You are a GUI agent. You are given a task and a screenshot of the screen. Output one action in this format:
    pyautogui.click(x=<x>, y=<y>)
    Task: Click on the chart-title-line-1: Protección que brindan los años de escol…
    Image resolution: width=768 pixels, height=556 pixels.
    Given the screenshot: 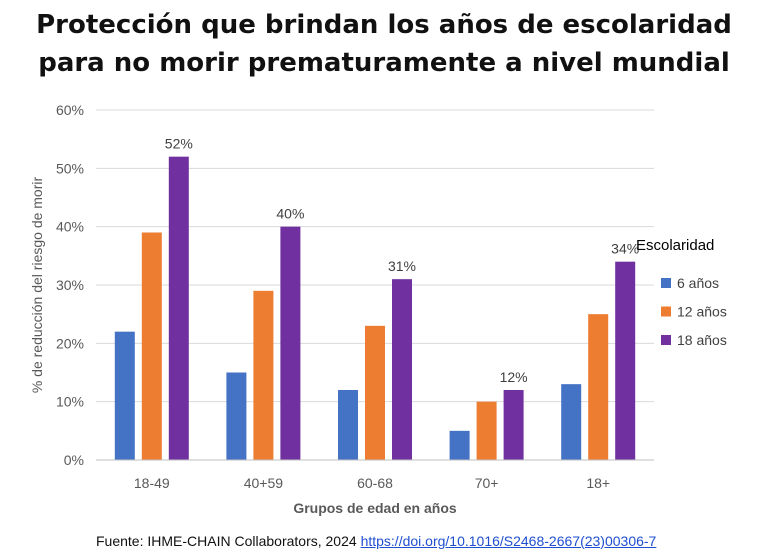 What is the action you would take?
    pyautogui.click(x=384, y=25)
    